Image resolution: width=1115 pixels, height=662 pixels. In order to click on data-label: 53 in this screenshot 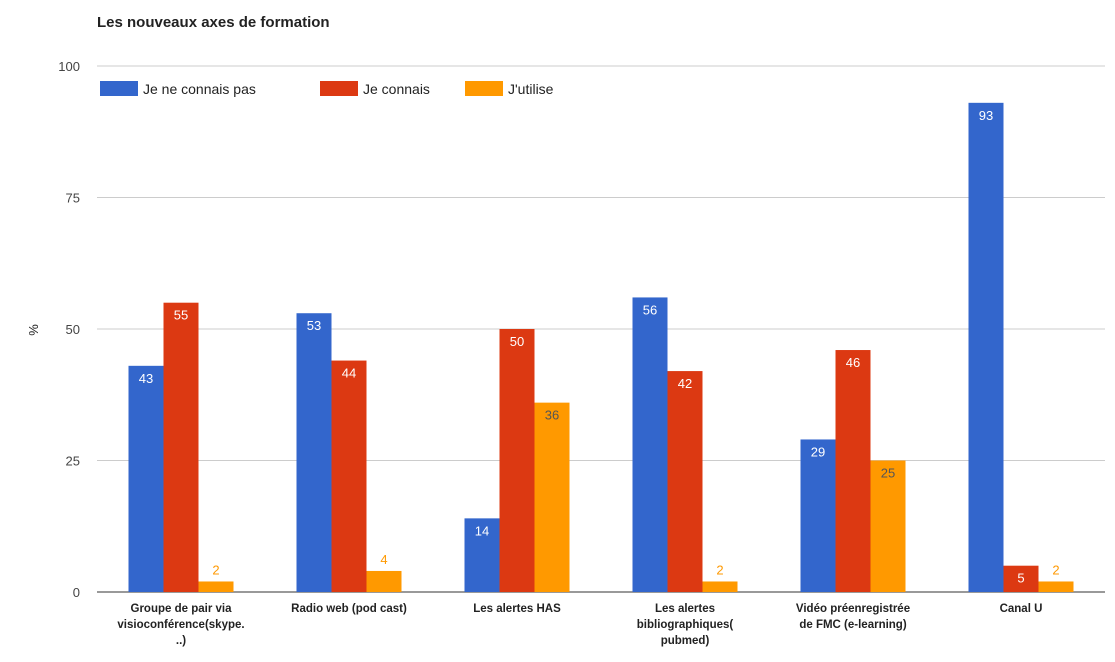, I will do `click(314, 325)`.